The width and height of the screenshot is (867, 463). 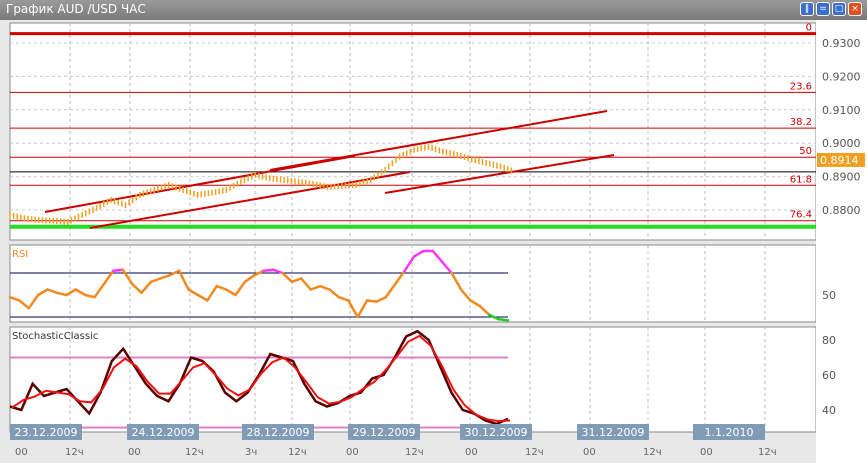 What do you see at coordinates (841, 43) in the screenshot?
I see `price-tick: 0.9300` at bounding box center [841, 43].